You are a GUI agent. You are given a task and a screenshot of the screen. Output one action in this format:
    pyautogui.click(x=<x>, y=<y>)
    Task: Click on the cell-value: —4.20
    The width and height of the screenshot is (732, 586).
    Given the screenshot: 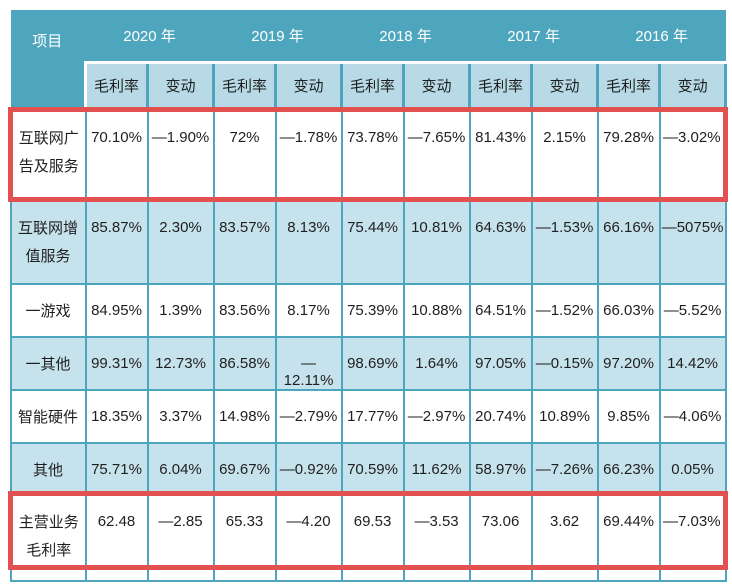 What is the action you would take?
    pyautogui.click(x=308, y=530)
    